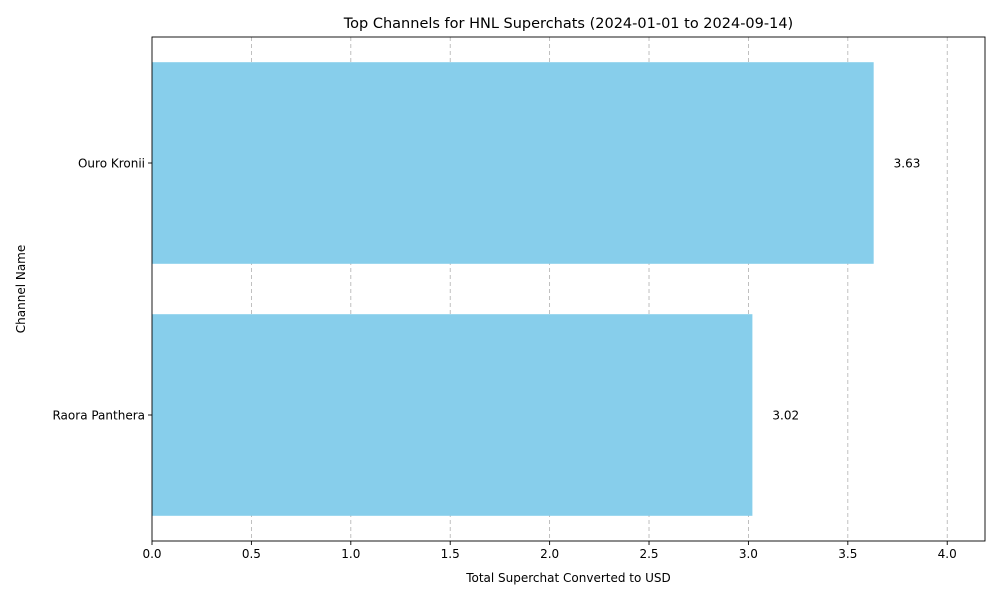 This screenshot has width=1000, height=600. Describe the element at coordinates (21, 289) in the screenshot. I see `y-axis-title: Channel Name` at that location.